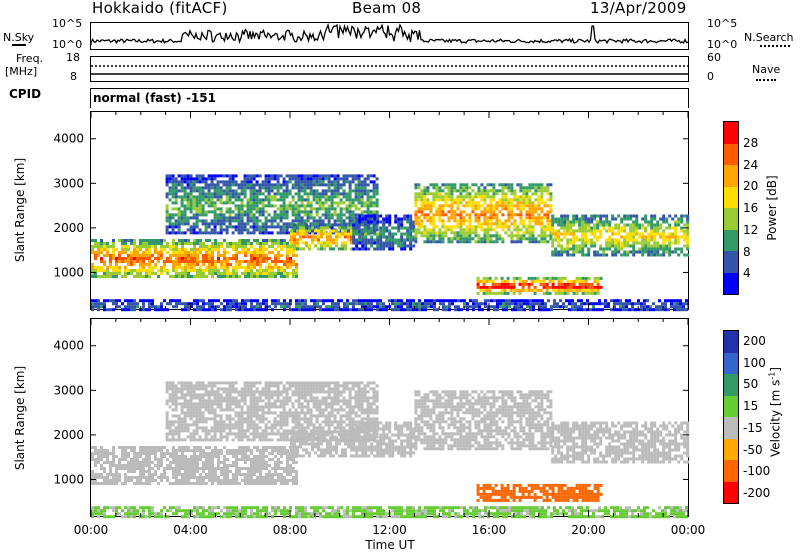 The height and width of the screenshot is (554, 800). Describe the element at coordinates (154, 98) in the screenshot. I see `cpid-text: normal (fast) -151` at that location.